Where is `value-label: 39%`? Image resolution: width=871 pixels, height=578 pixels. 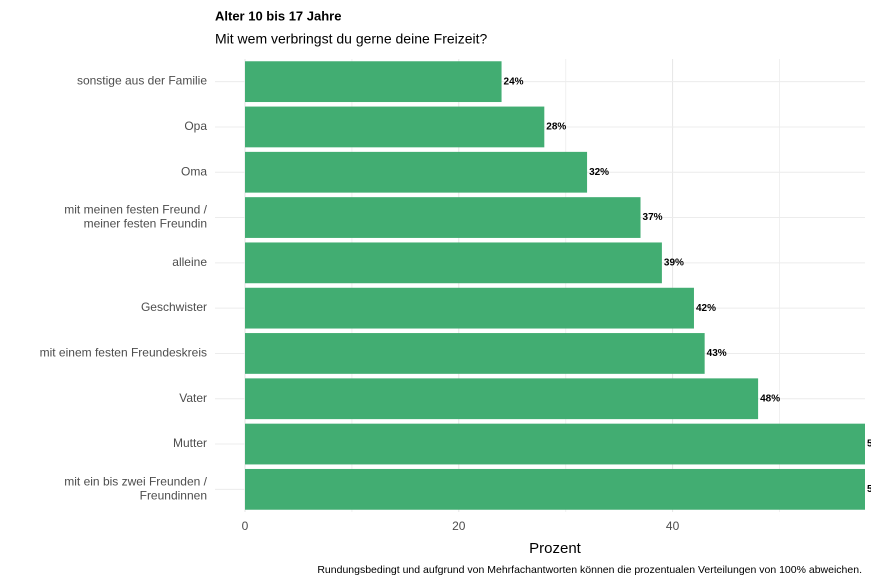
value-label: 39% is located at coordinates (674, 262).